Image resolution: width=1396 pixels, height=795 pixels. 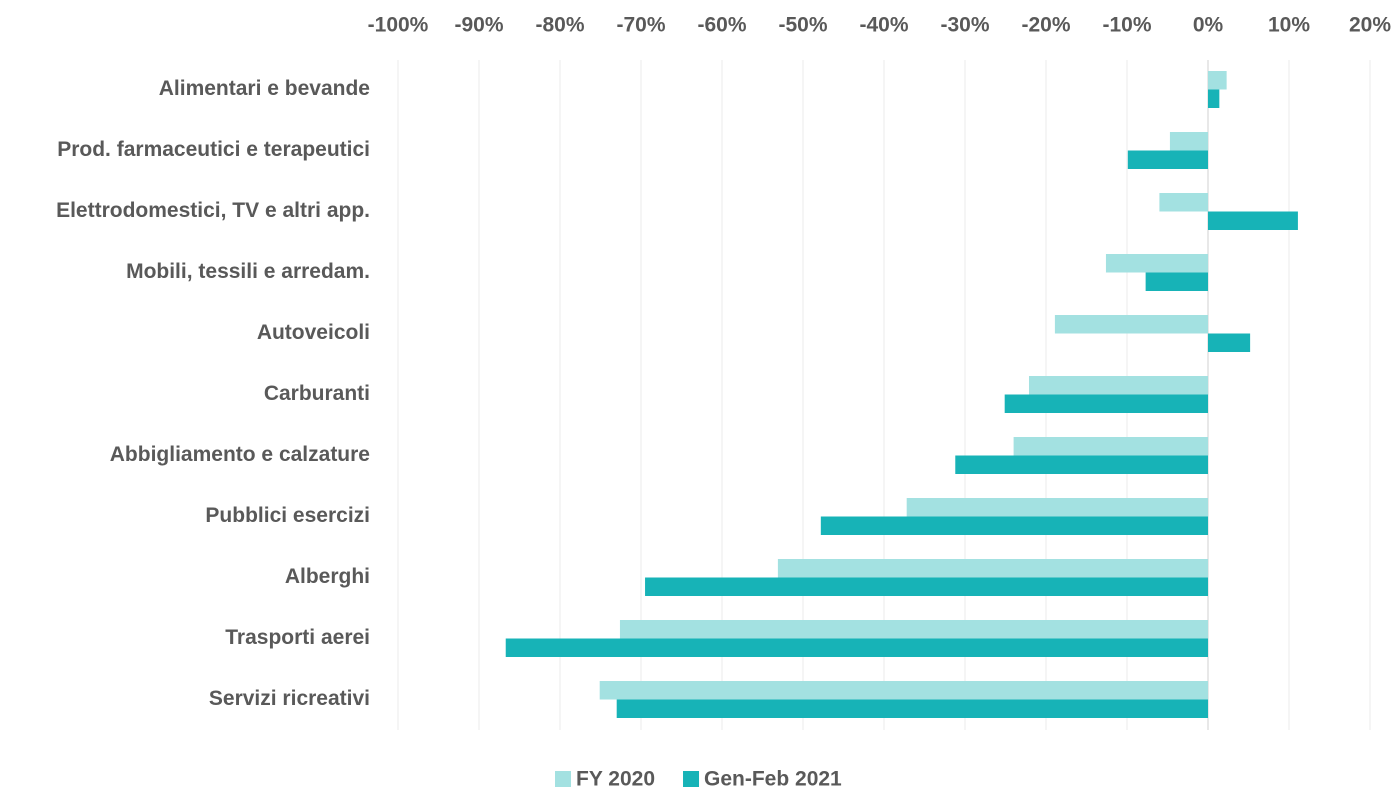 I want to click on x-tick-label: -40%, so click(x=883, y=25).